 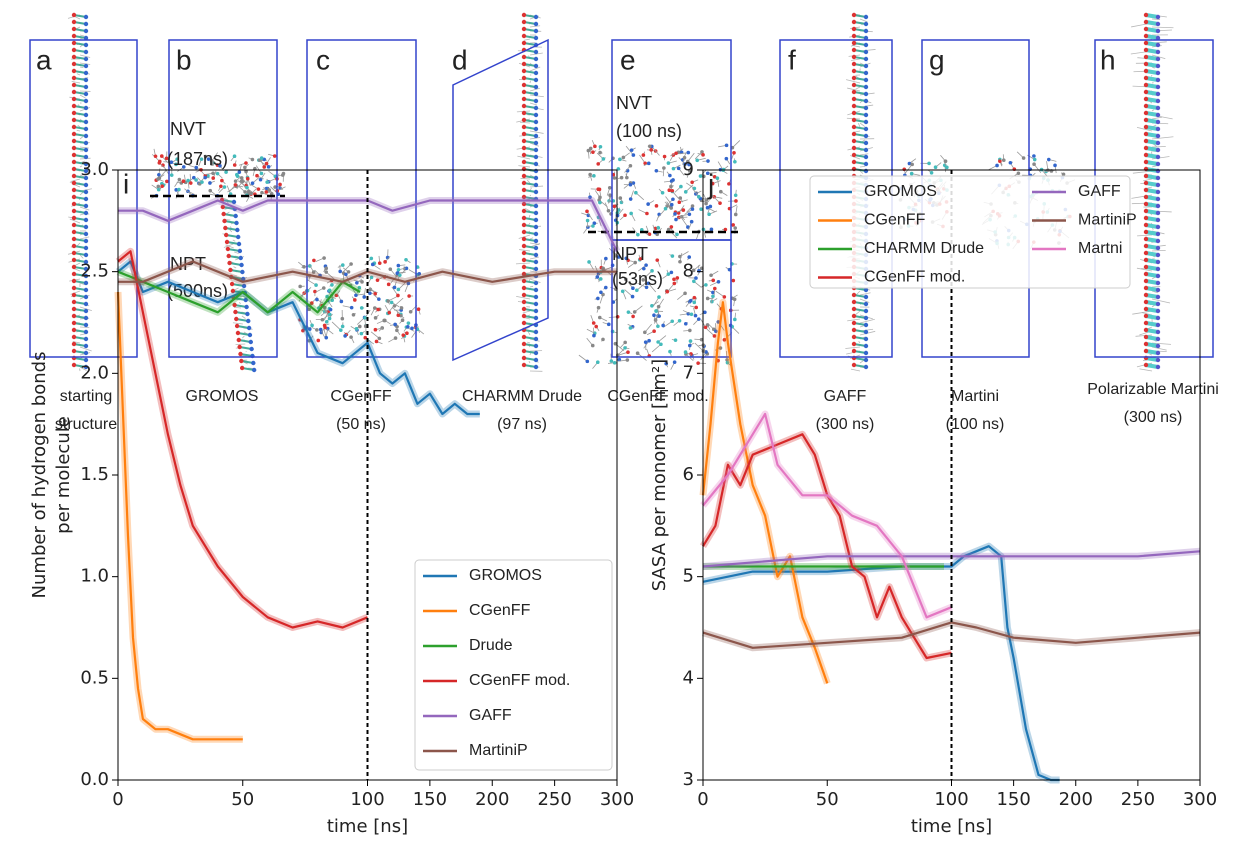 What do you see at coordinates (671, 298) in the screenshot?
I see `simulation-box` at bounding box center [671, 298].